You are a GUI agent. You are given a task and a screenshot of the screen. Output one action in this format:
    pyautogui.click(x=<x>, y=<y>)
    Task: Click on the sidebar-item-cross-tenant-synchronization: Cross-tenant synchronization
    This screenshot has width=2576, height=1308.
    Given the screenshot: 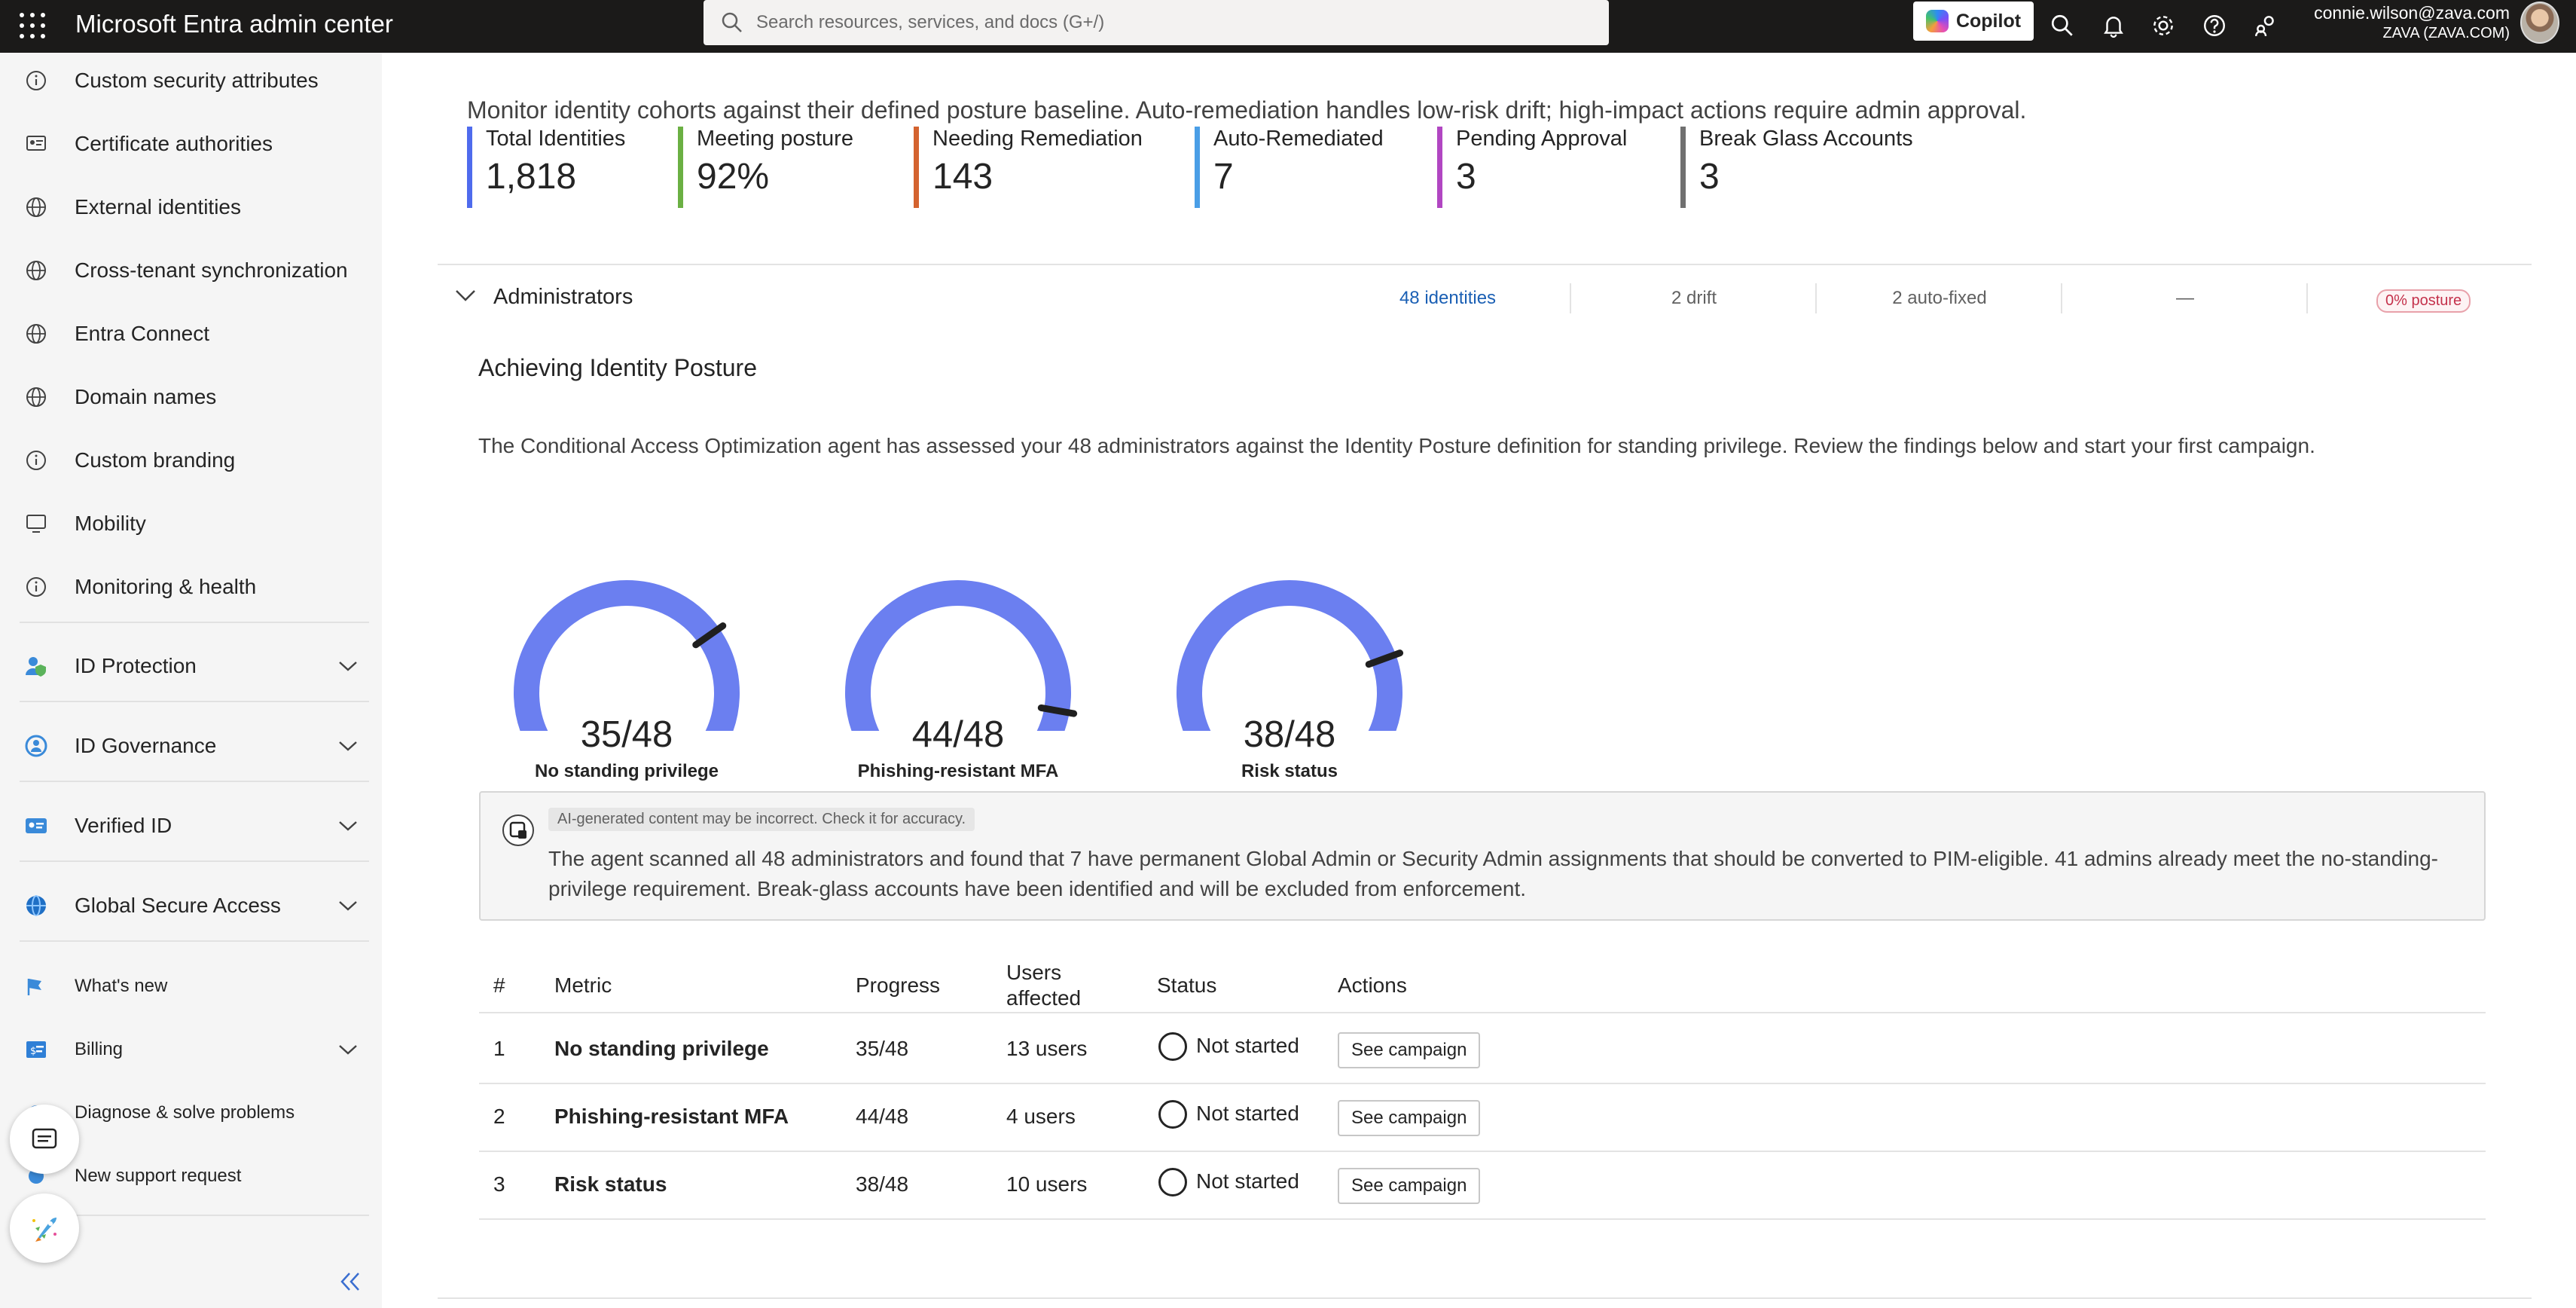 What is the action you would take?
    pyautogui.click(x=191, y=271)
    